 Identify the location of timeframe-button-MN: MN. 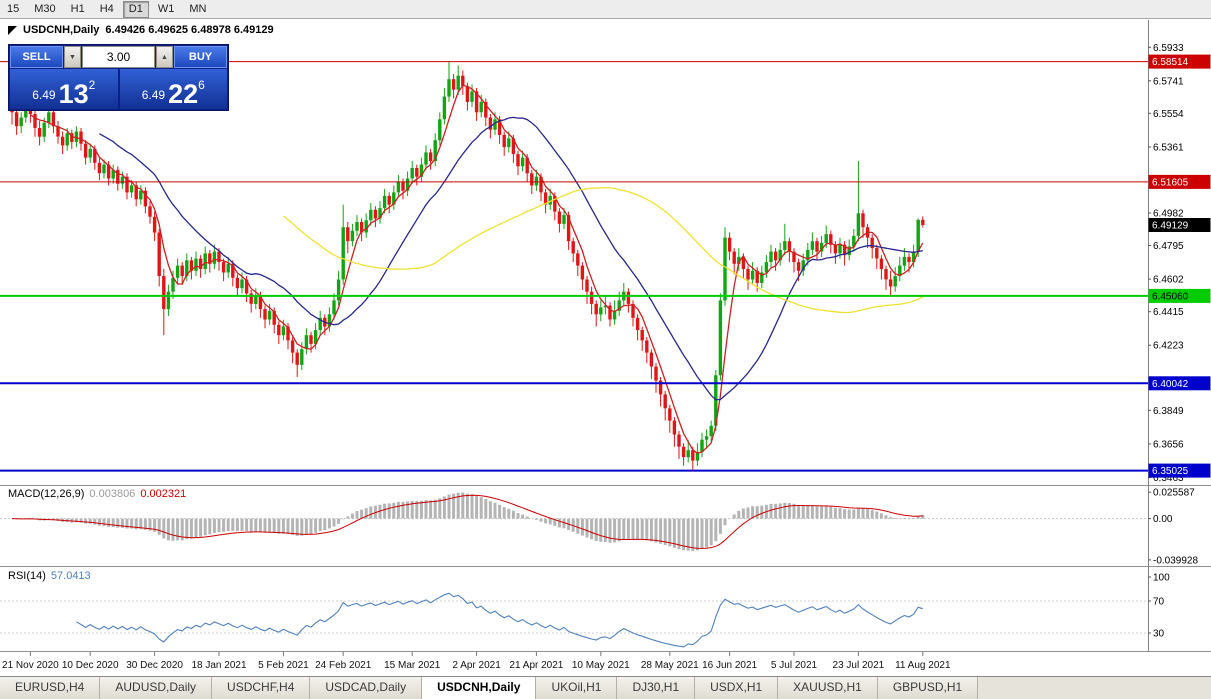
(198, 8).